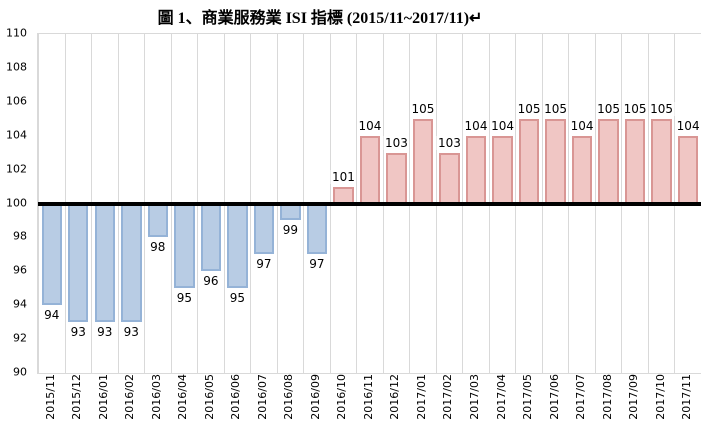  I want to click on x-tick-cell: 2017/02, so click(448, 403).